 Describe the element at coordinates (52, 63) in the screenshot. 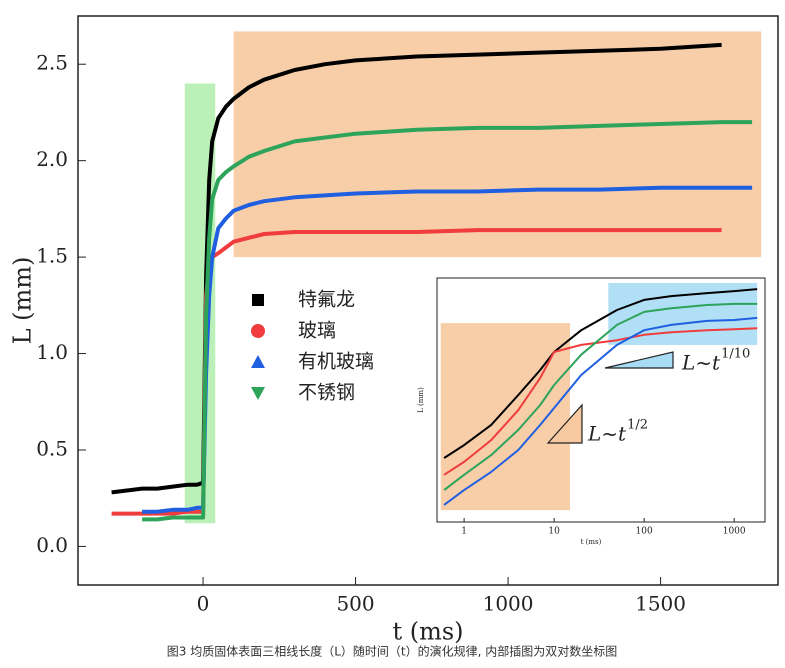

I see `y-tick-label: 2.5` at that location.